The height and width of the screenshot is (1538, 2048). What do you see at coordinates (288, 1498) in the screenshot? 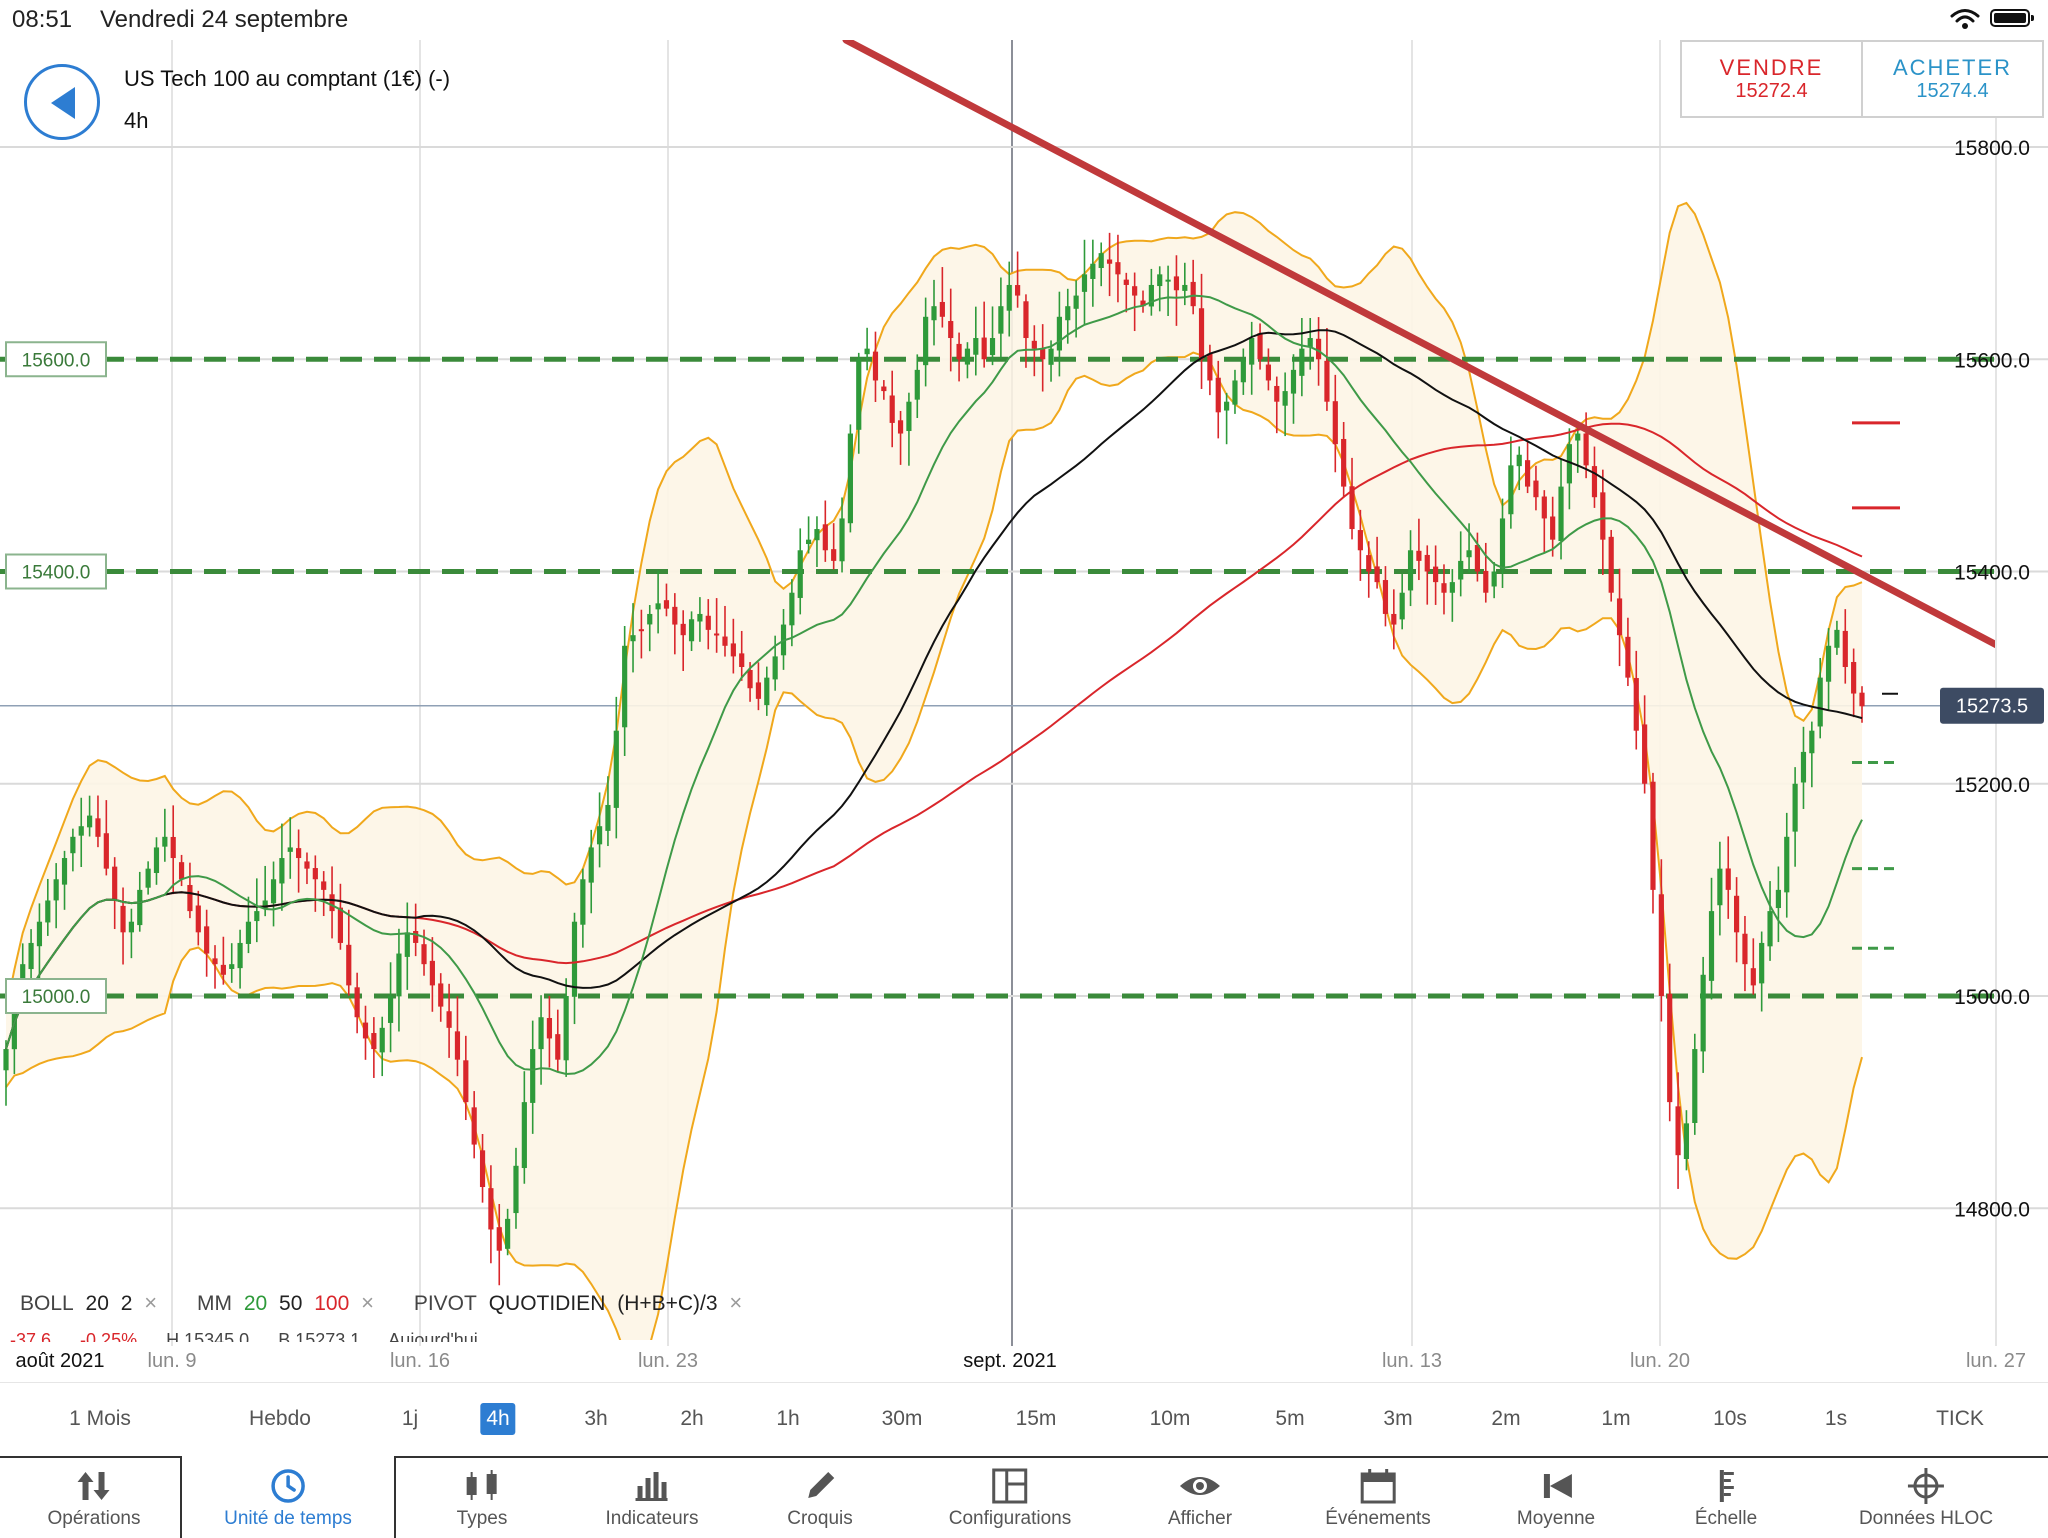
I see `nav-unite-de-temps: Unité de temps` at bounding box center [288, 1498].